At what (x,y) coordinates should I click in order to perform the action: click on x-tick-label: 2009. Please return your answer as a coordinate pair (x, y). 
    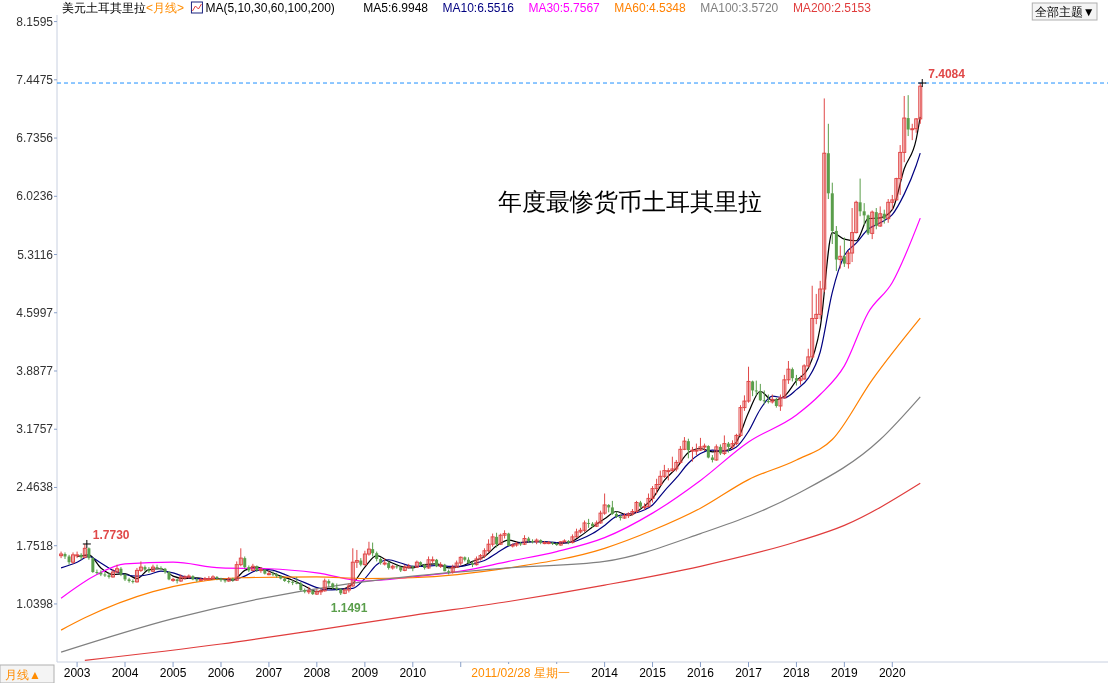
    Looking at the image, I should click on (365, 673).